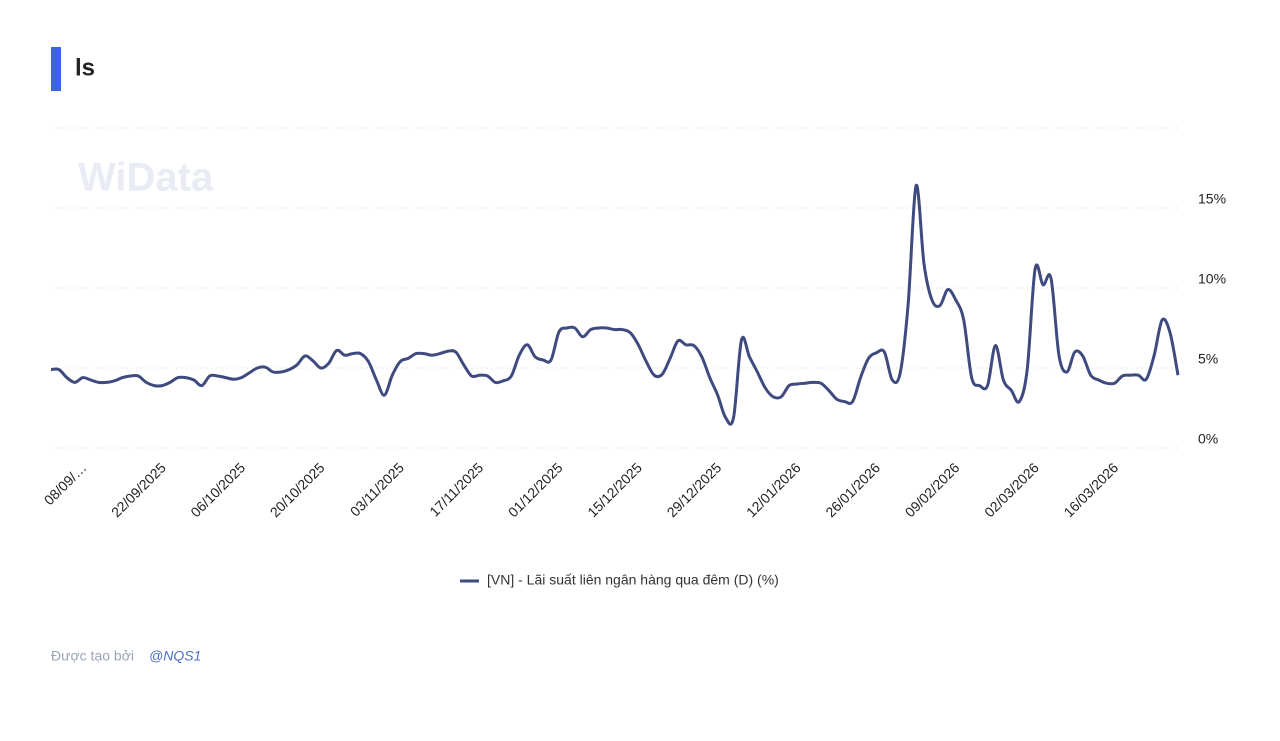 The width and height of the screenshot is (1280, 741). What do you see at coordinates (92, 656) in the screenshot?
I see `footer-text: Được tạo bởi` at bounding box center [92, 656].